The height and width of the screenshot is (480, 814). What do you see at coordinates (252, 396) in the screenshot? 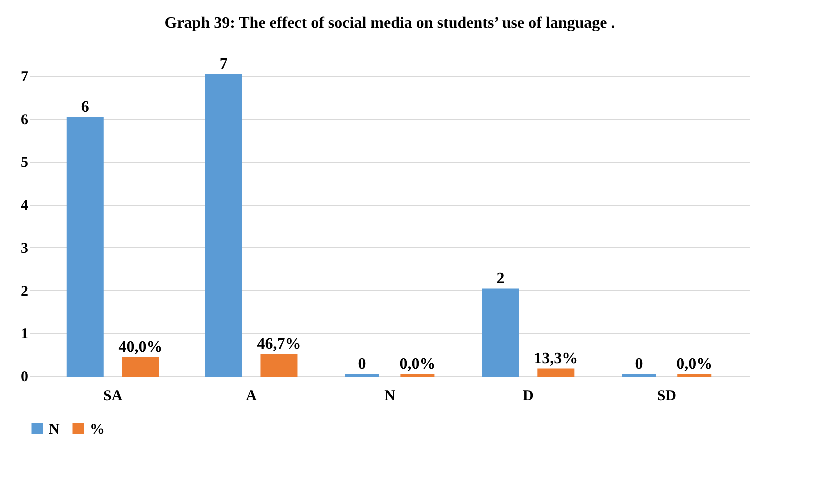
I see `x-tick-label: A` at bounding box center [252, 396].